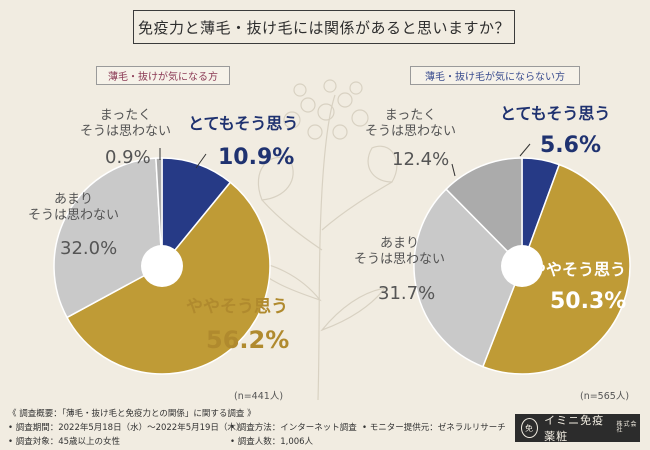  I want to click on footer-count: • 調査人数：1,006人, so click(272, 442).